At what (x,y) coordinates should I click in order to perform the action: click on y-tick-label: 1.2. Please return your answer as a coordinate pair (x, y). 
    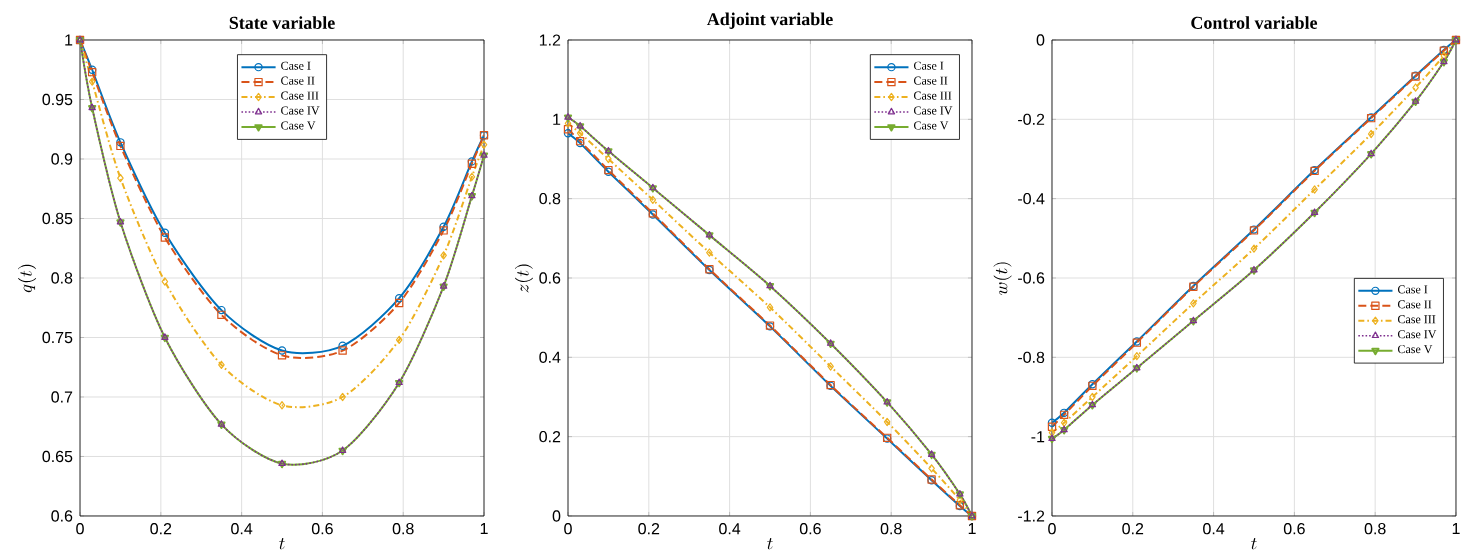
    Looking at the image, I should click on (550, 40).